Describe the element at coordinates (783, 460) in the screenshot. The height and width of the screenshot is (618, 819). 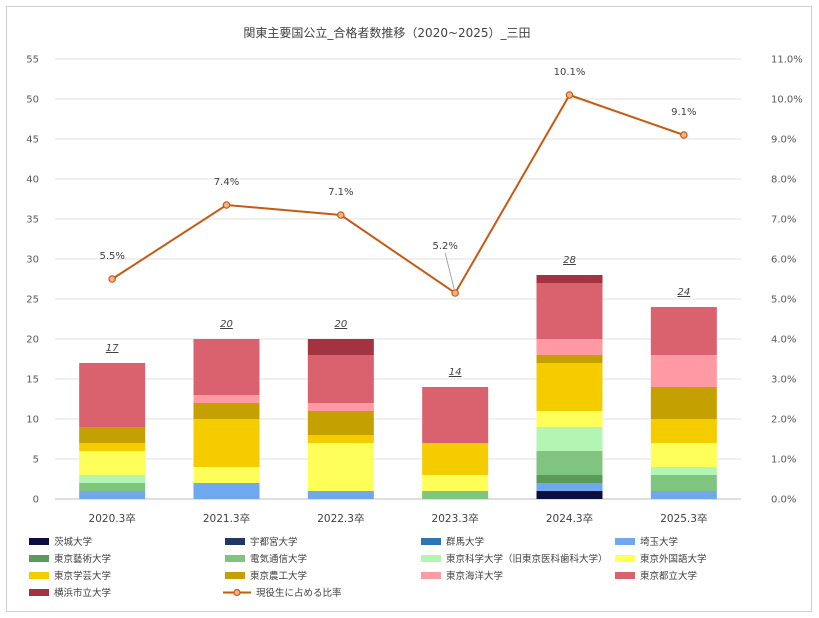
I see `y2-tick-label: 1.0%` at that location.